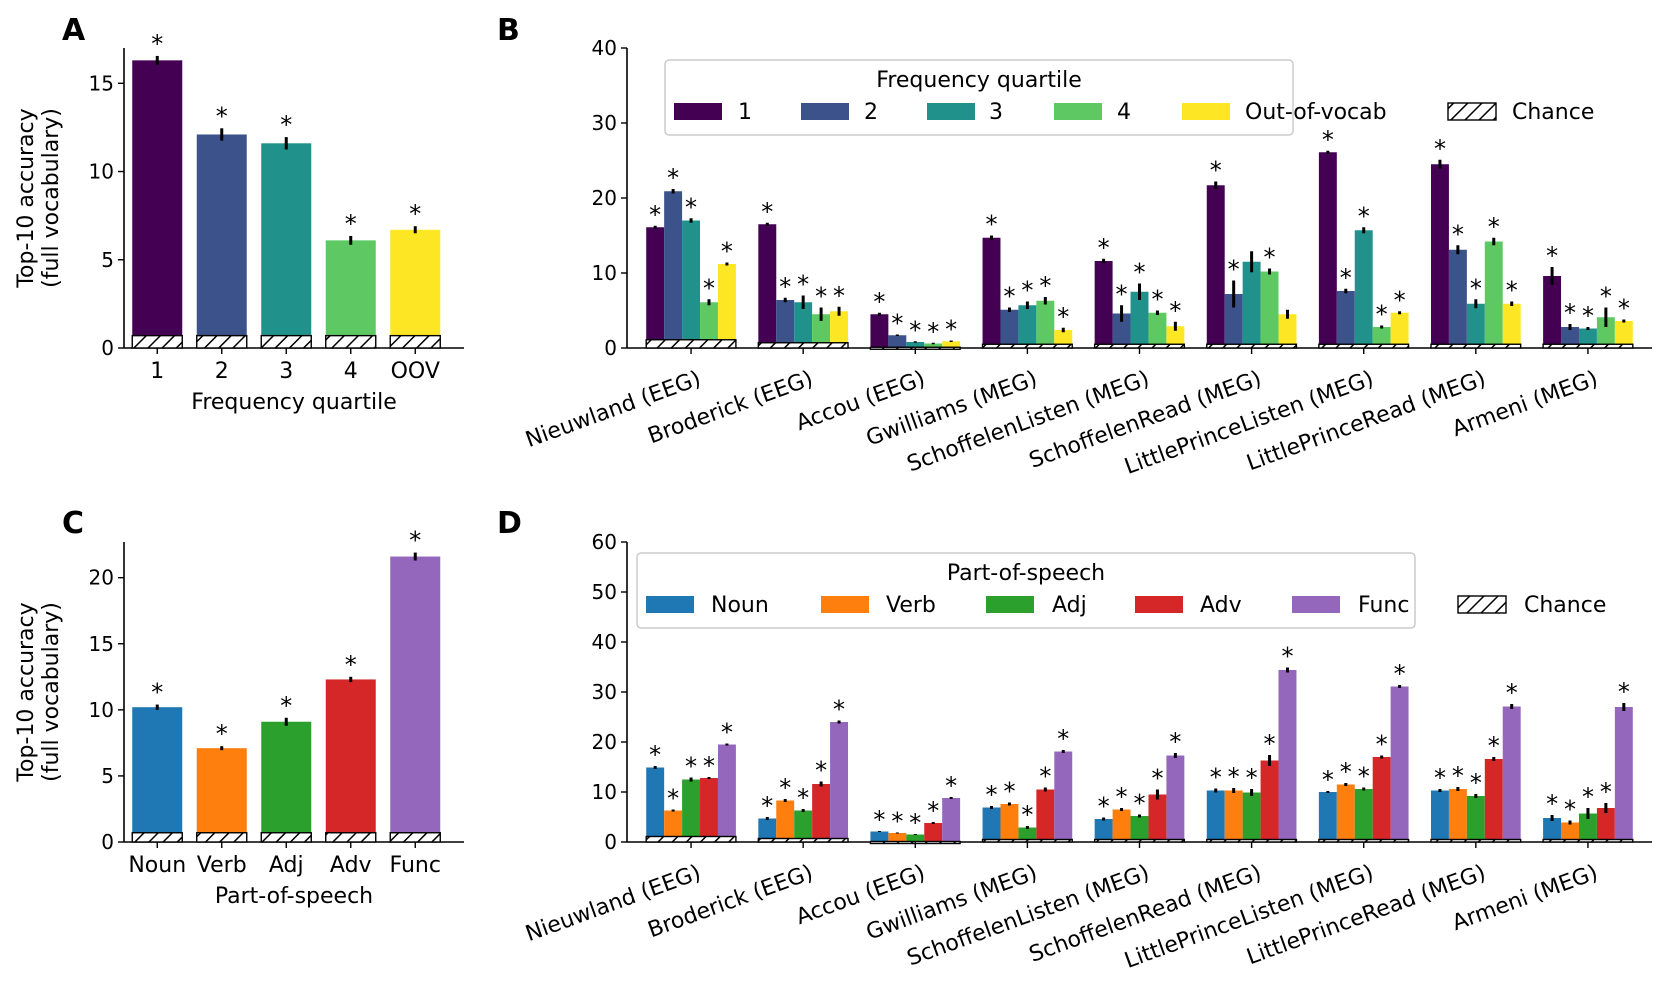  I want to click on panel-b-y-tick-label: 30, so click(604, 123).